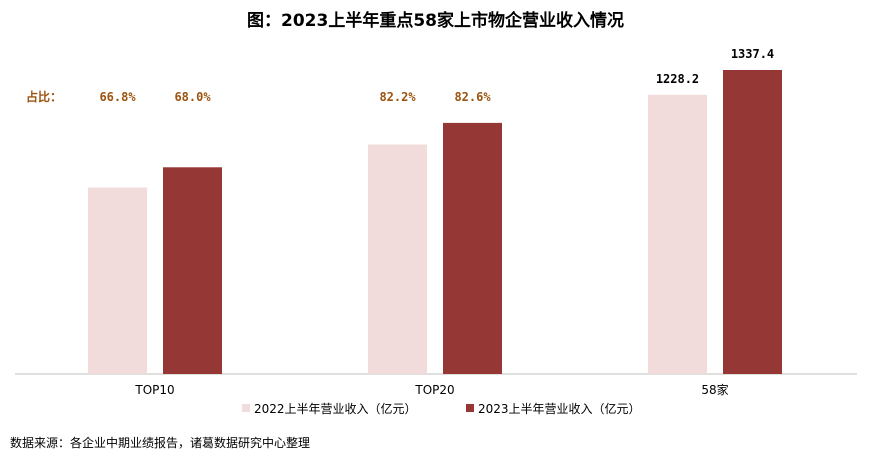 The image size is (871, 456). What do you see at coordinates (117, 97) in the screenshot?
I see `ratio-data-label: 66.8%` at bounding box center [117, 97].